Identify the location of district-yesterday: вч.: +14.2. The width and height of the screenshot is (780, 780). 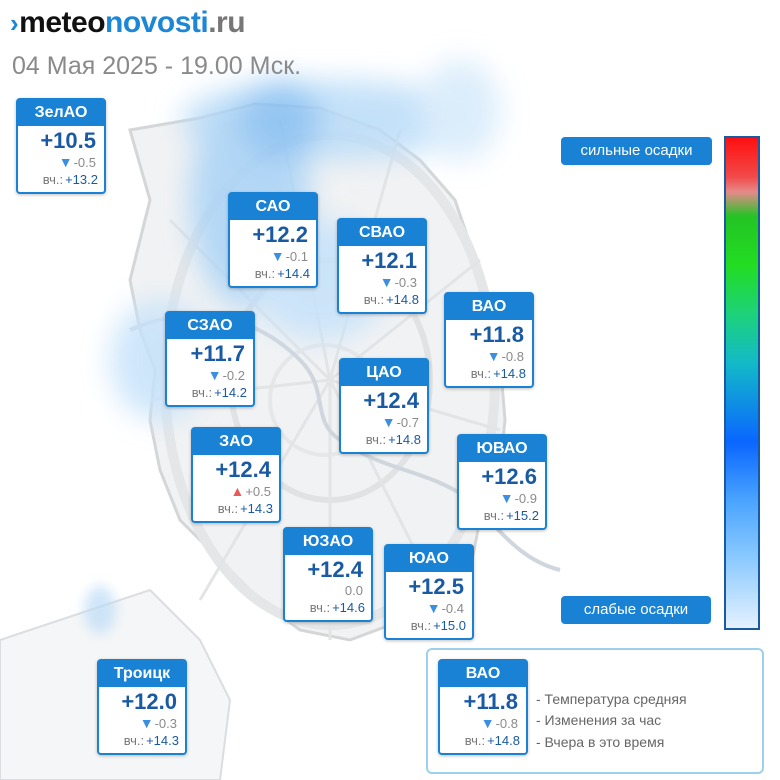
(210, 393).